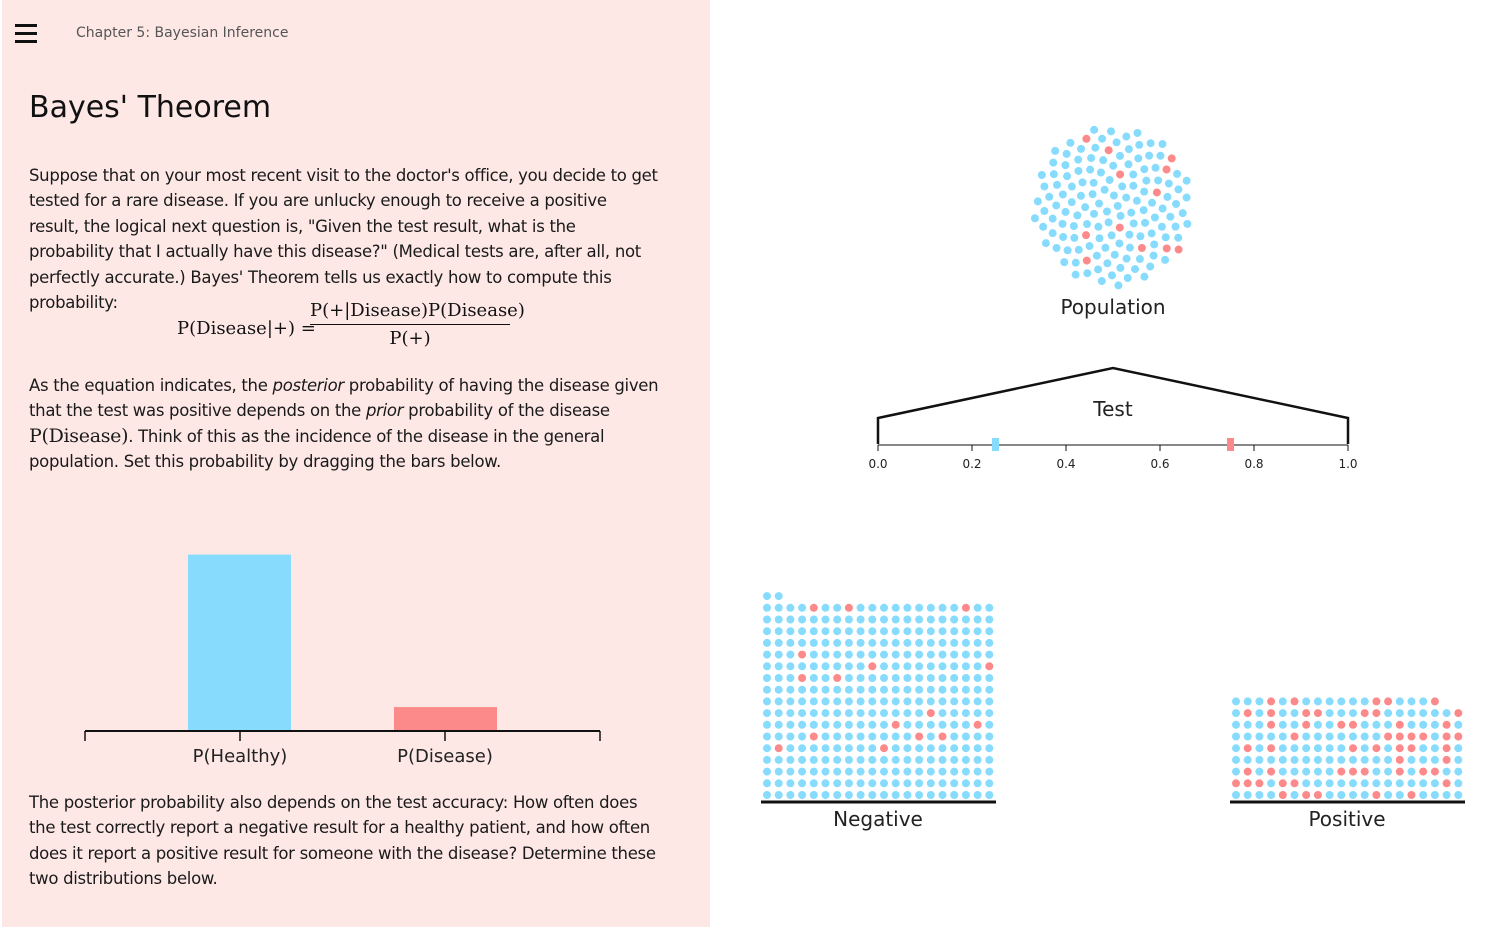 The image size is (1505, 927). I want to click on bar-p-healthy, so click(239, 642).